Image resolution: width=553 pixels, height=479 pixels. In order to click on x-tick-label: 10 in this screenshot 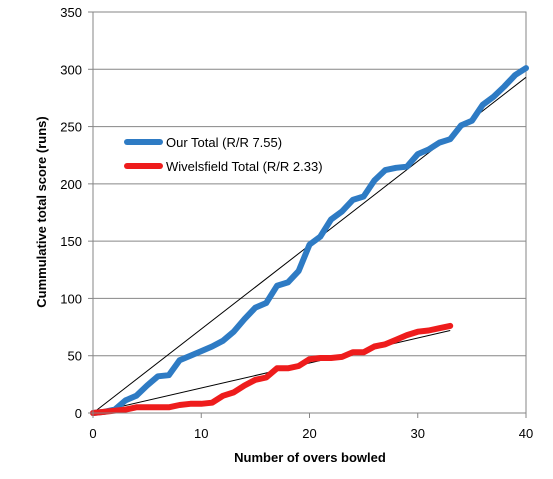, I will do `click(201, 433)`.